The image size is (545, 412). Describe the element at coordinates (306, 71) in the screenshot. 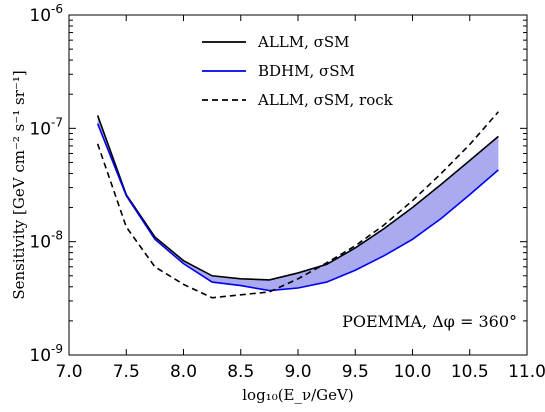

I see `legend-label-2: BDHM, σSM` at that location.